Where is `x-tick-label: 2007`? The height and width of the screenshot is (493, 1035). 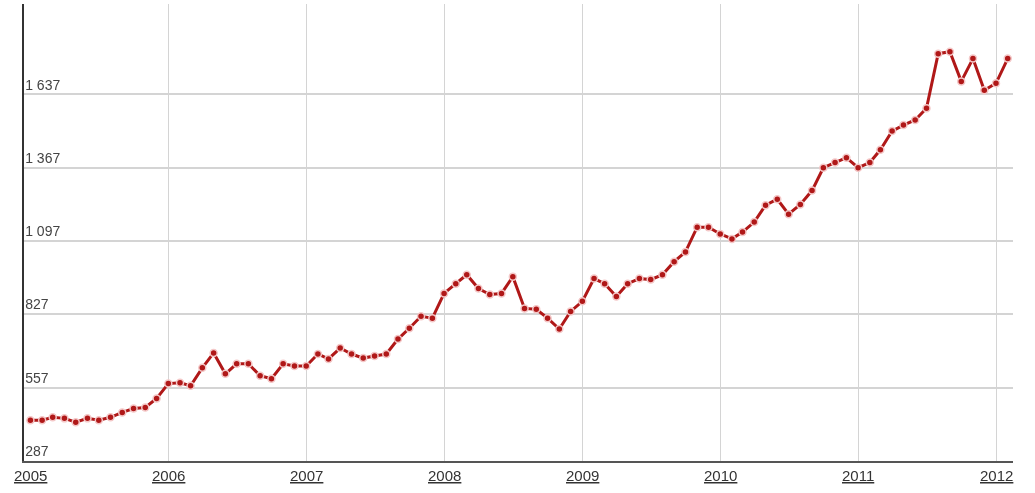
x-tick-label: 2007 is located at coordinates (307, 475).